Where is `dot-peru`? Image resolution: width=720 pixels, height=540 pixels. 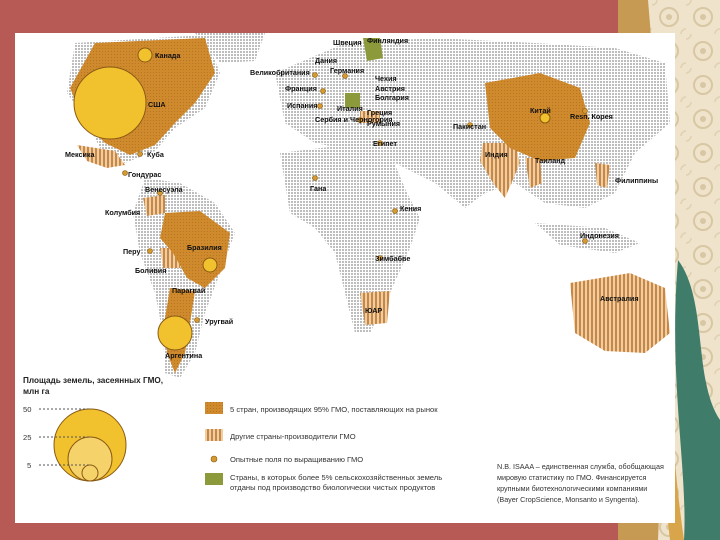 dot-peru is located at coordinates (150, 251).